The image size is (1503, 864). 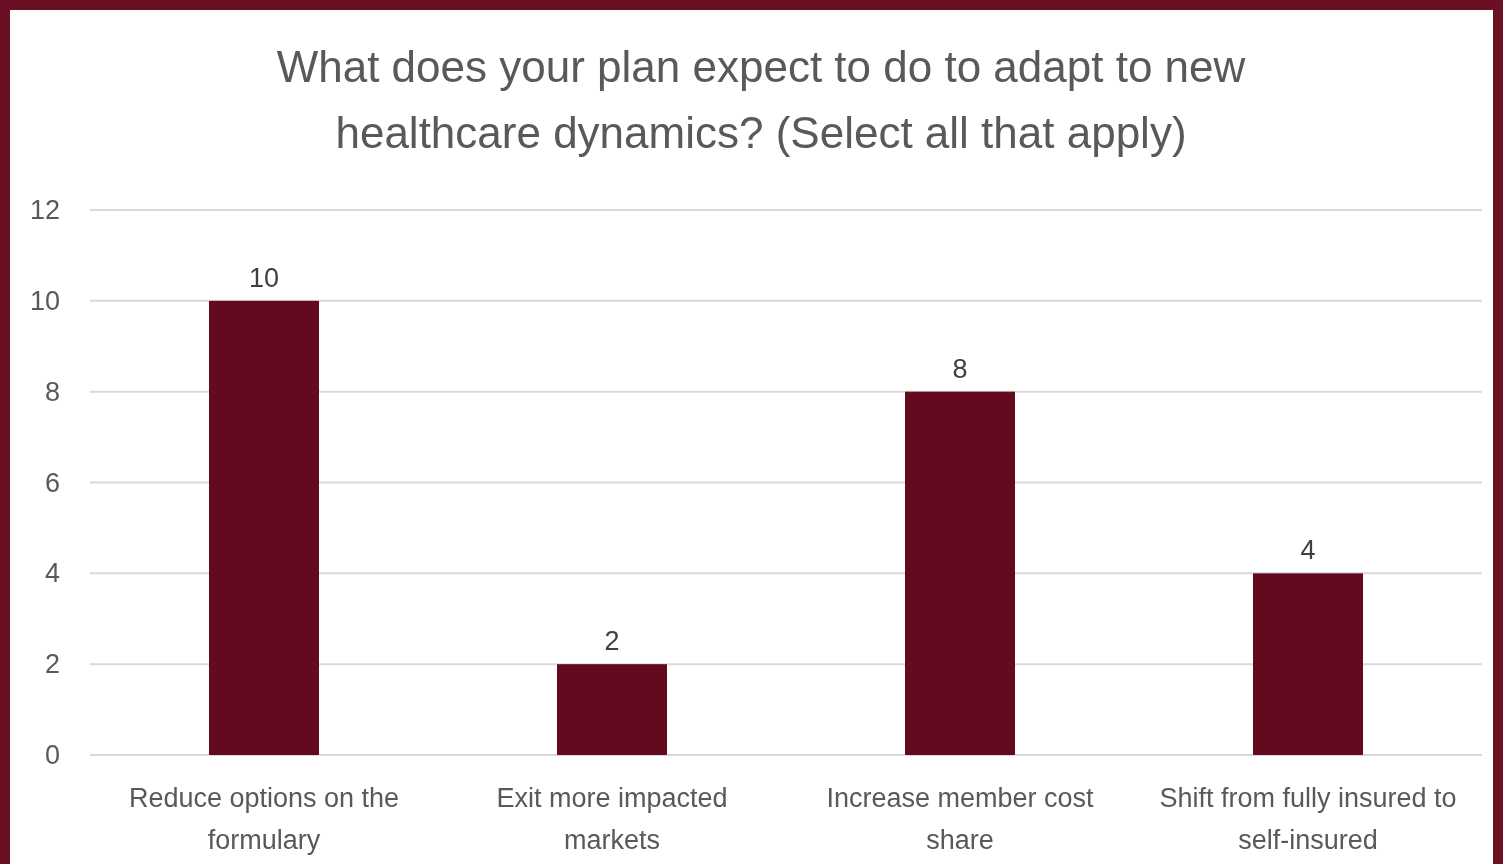 I want to click on data-label: 10, so click(x=264, y=277).